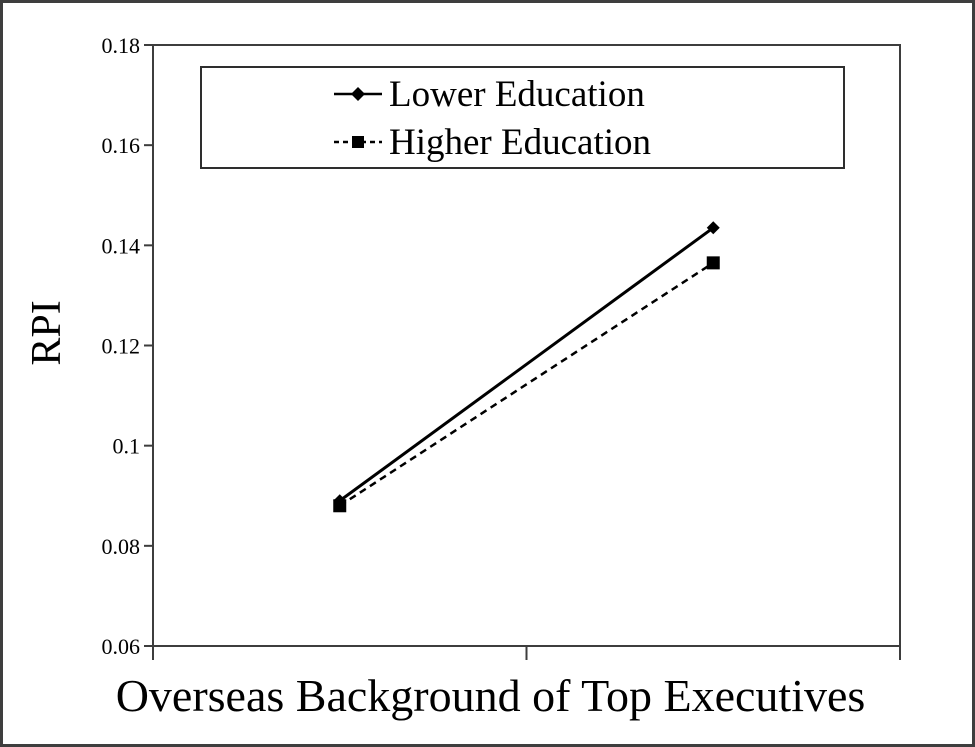 The width and height of the screenshot is (975, 747). I want to click on y-tick-label: 0.16, so click(121, 145).